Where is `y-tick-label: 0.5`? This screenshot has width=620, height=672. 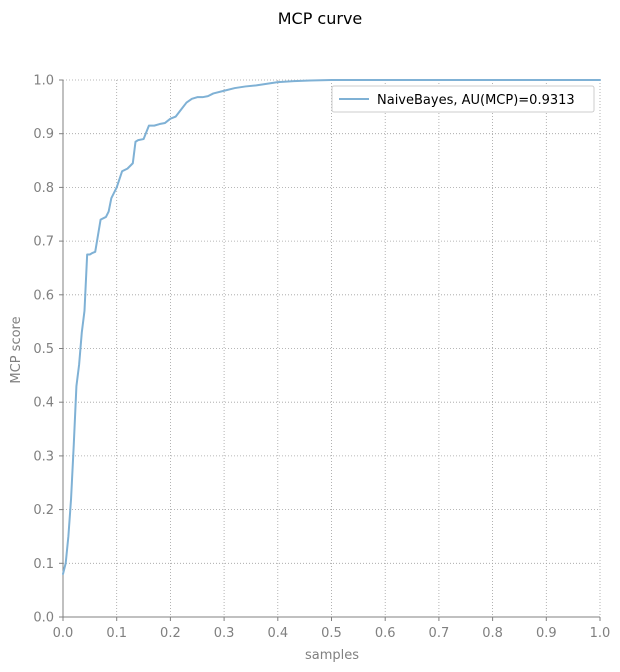 y-tick-label: 0.5 is located at coordinates (43, 349).